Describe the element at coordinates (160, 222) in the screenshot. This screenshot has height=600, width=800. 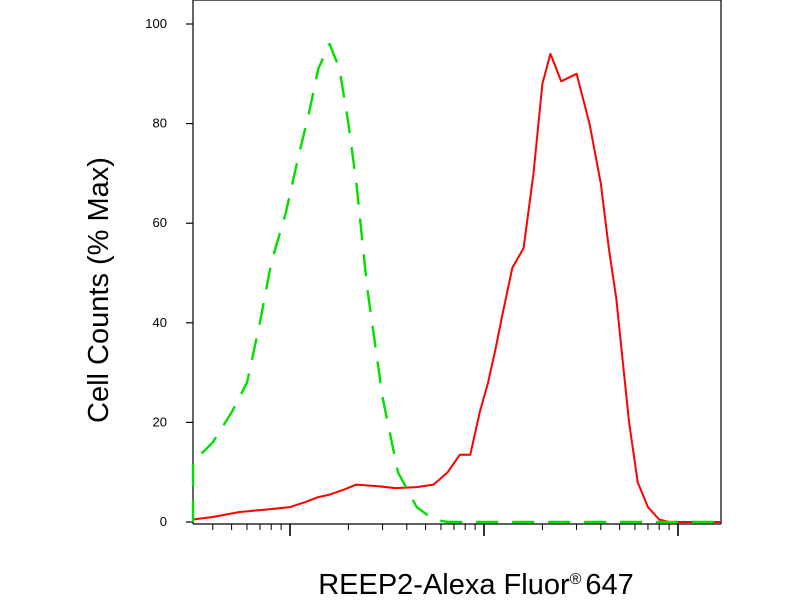
I see `y-tick-label: 60` at that location.